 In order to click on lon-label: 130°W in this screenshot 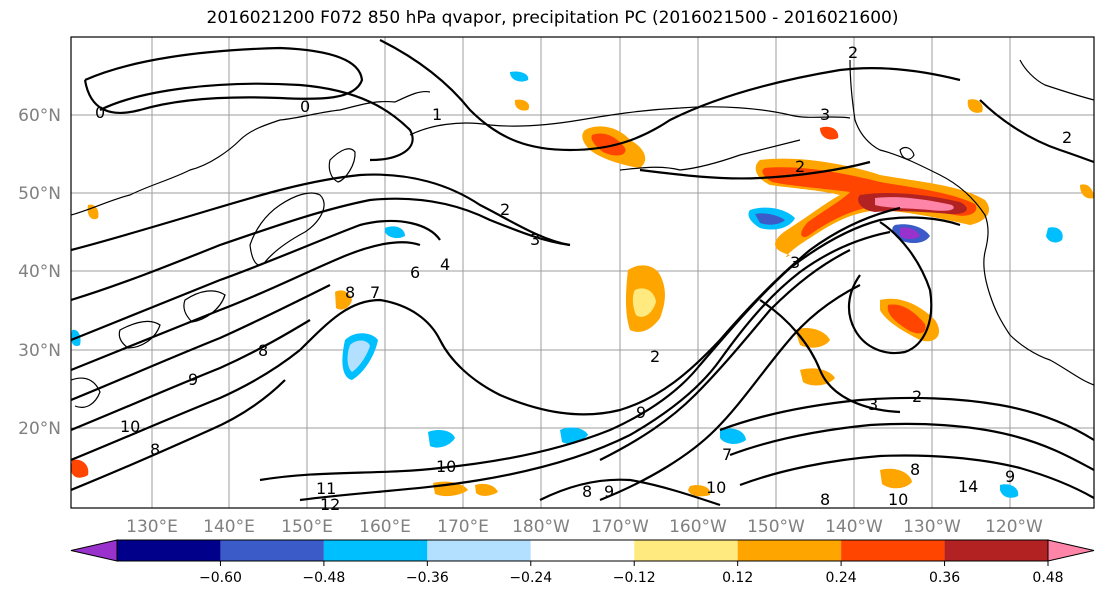, I will do `click(932, 527)`.